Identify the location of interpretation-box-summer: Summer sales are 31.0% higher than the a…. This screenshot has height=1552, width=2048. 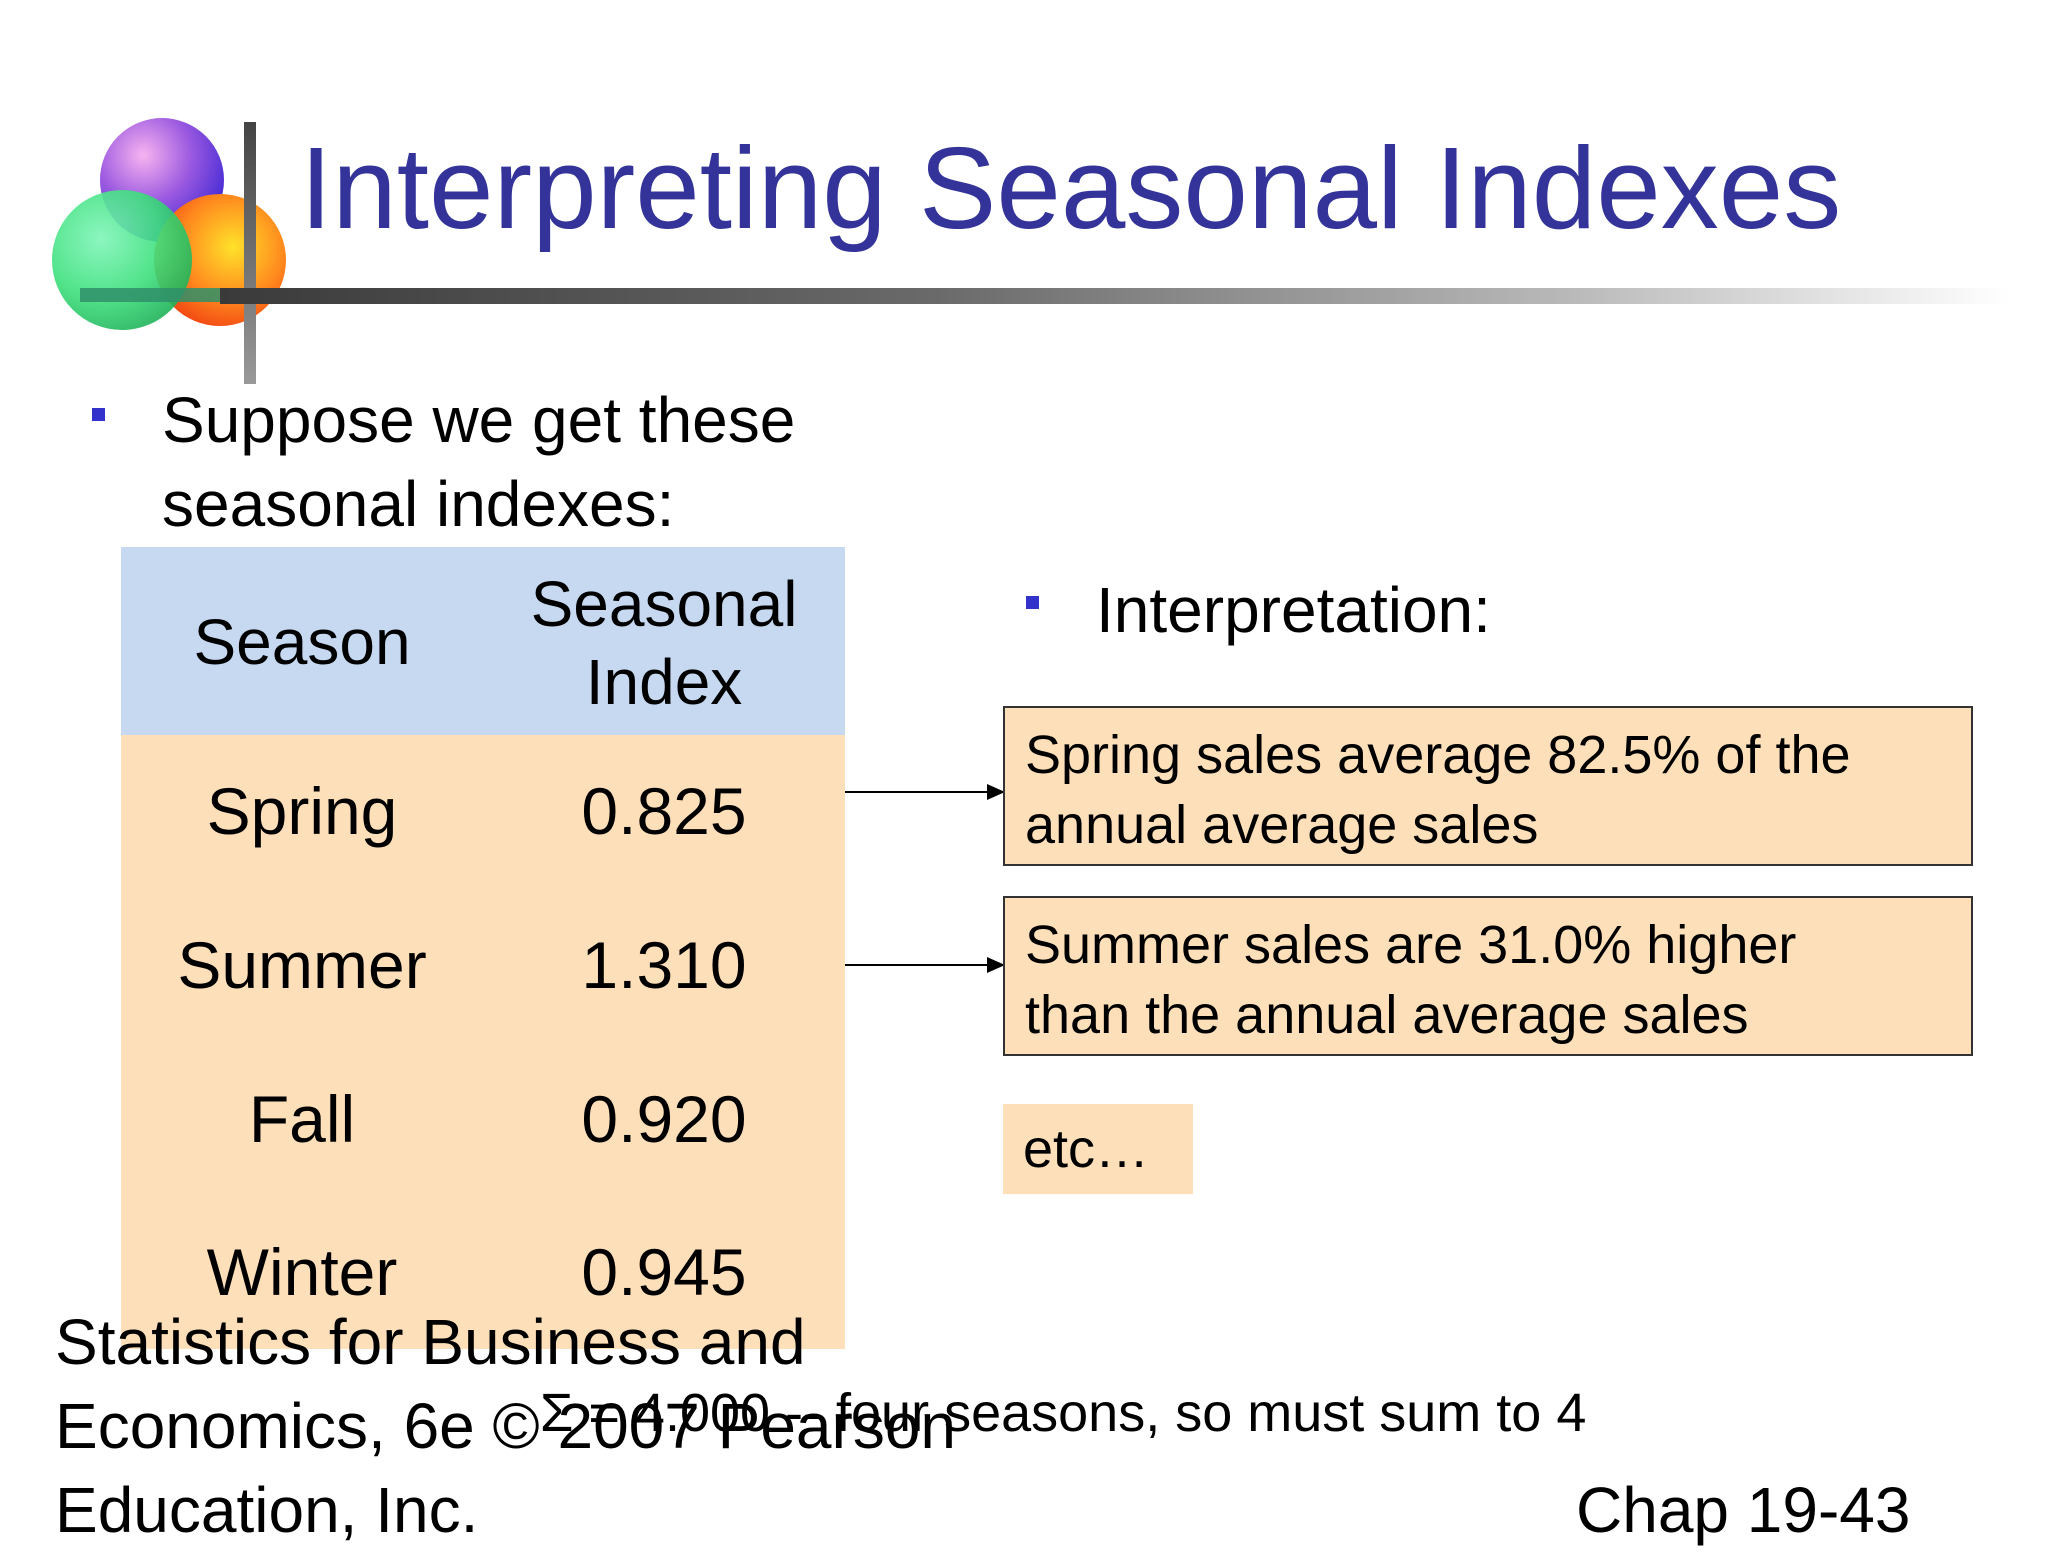
(1488, 976).